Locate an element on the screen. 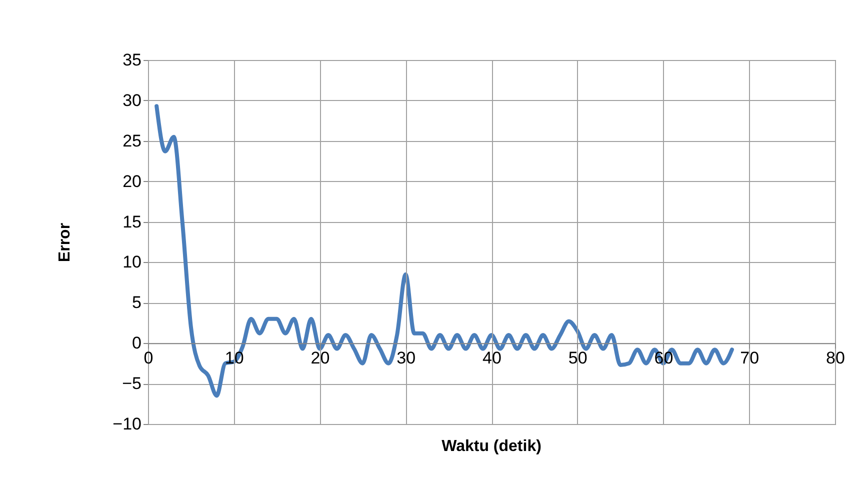 The width and height of the screenshot is (864, 487). x-tick-label: 70 is located at coordinates (750, 358).